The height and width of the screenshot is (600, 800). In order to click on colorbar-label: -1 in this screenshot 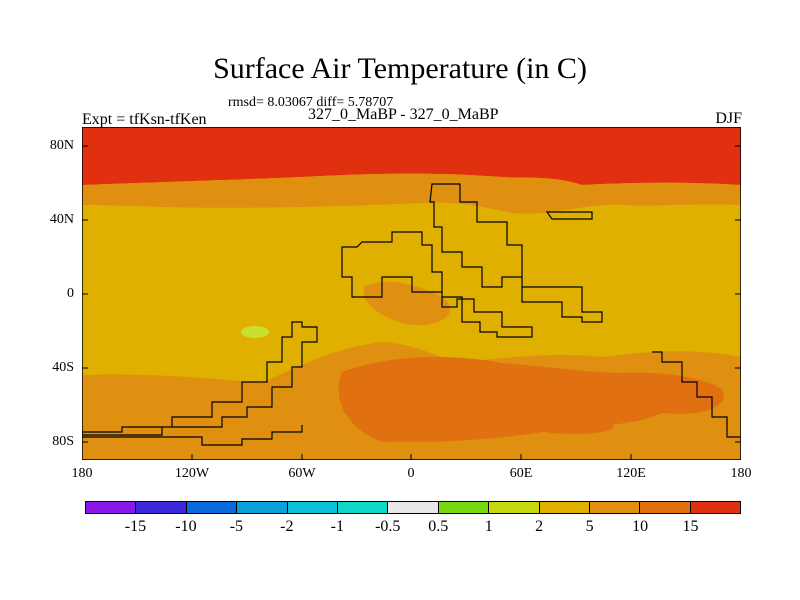, I will do `click(337, 526)`.